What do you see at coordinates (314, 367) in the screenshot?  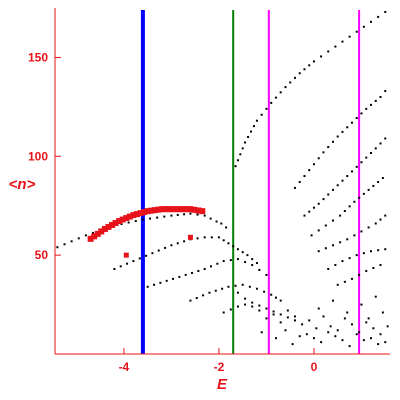 I see `x-tick-label: 0` at bounding box center [314, 367].